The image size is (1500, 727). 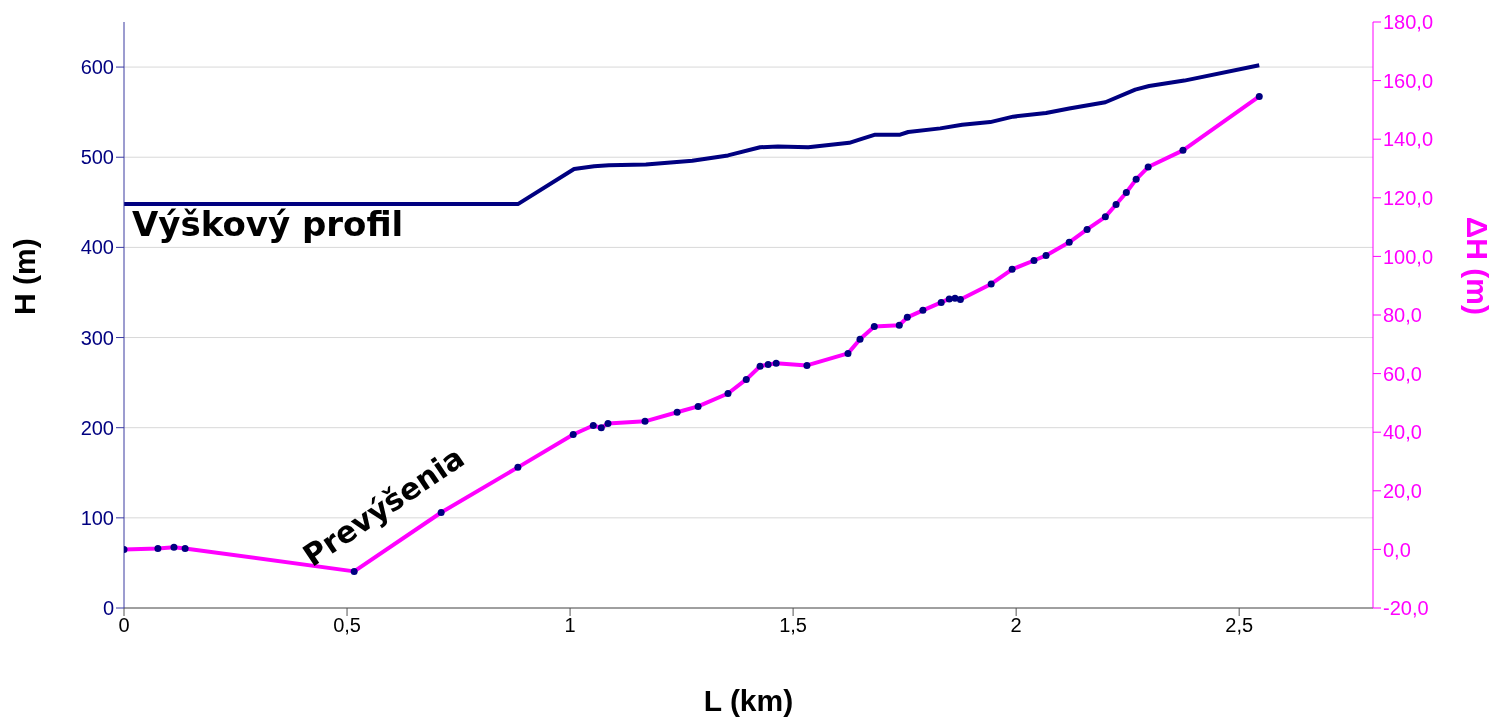 What do you see at coordinates (97, 337) in the screenshot?
I see `y-tick-label: 300` at bounding box center [97, 337].